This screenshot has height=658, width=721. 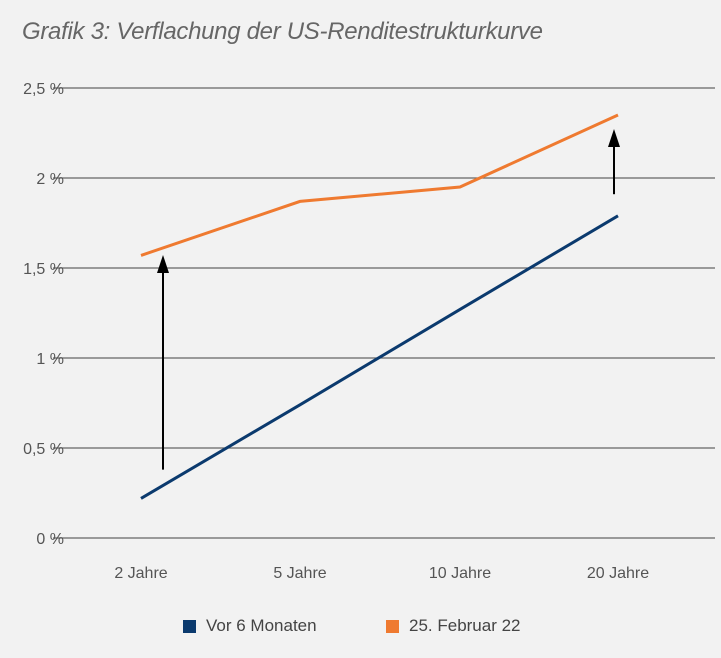 I want to click on x-tick-label: 20 Jahre, so click(x=618, y=573).